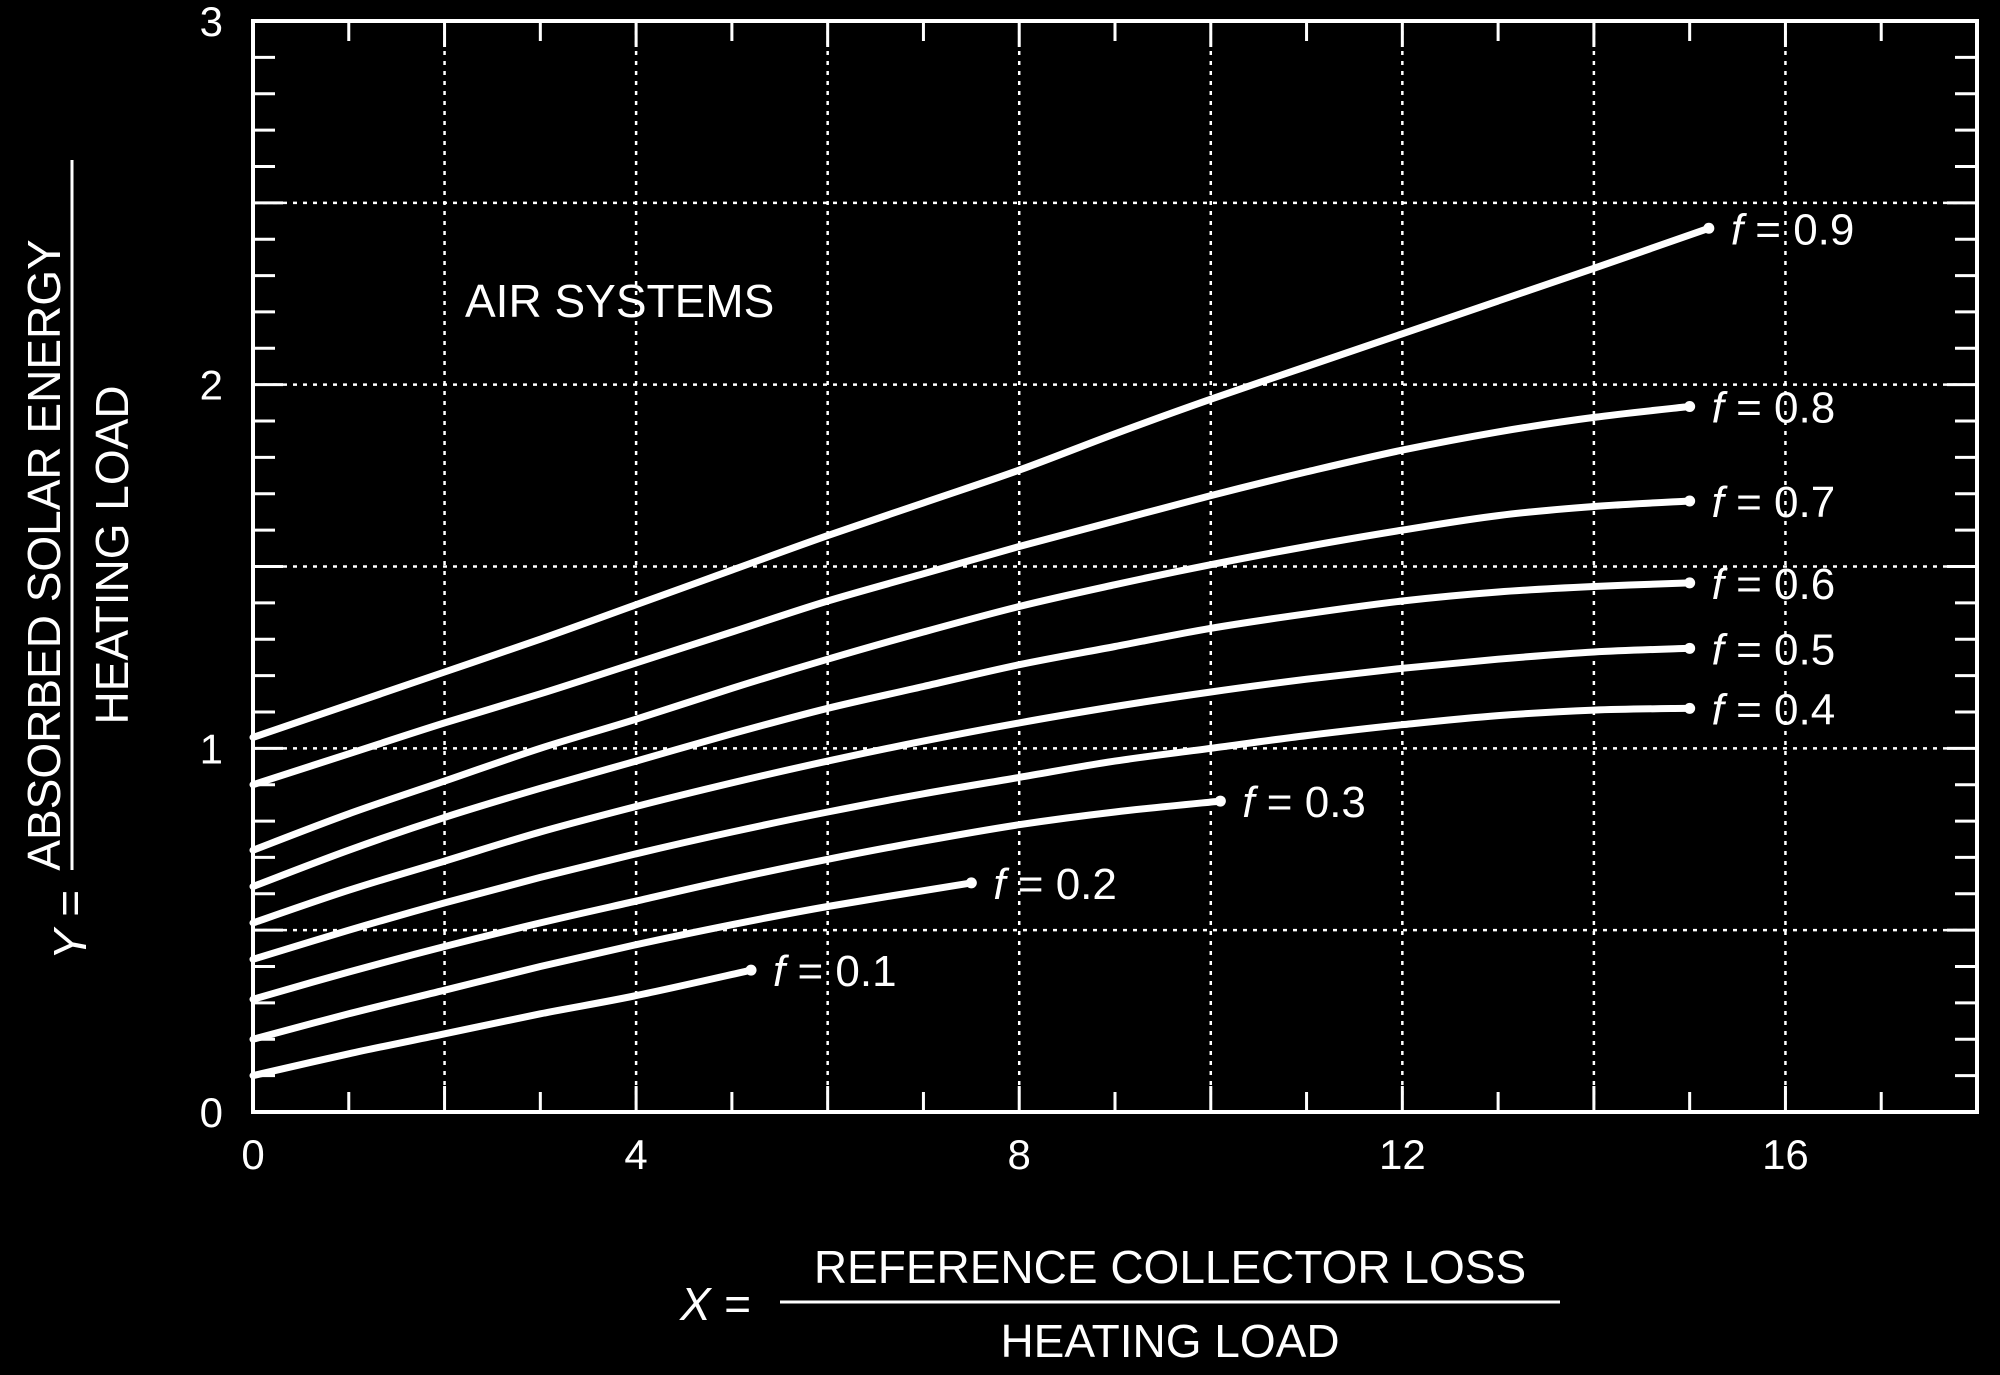  Describe the element at coordinates (78, 560) in the screenshot. I see `y-axis-label: Y = ABSORBED SOLAR ENERGY HEATING LOAD` at that location.